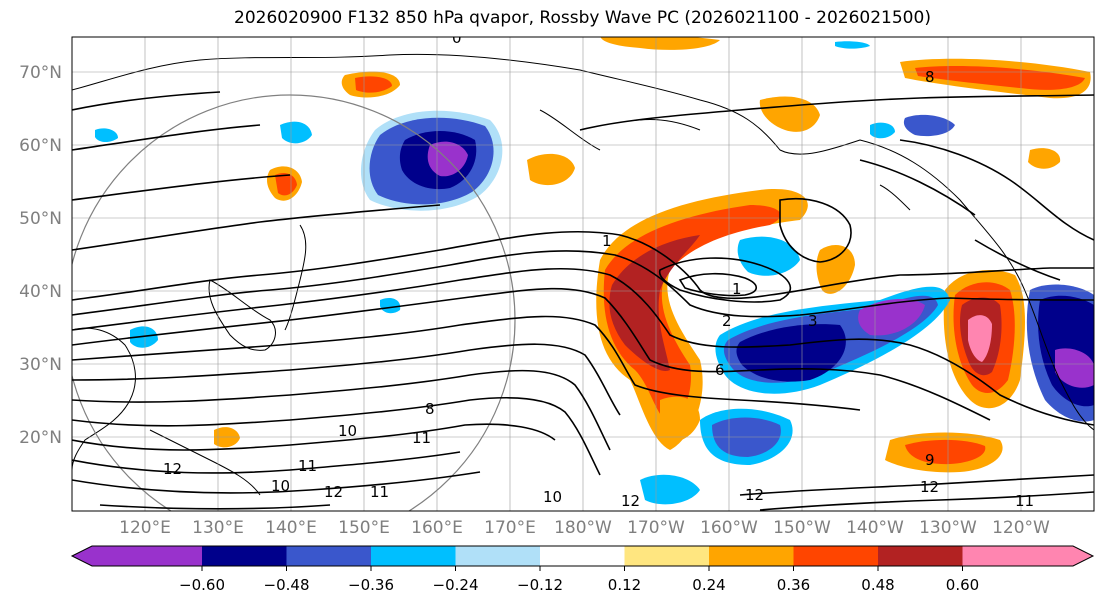  Describe the element at coordinates (793, 585) in the screenshot. I see `colorbar-tick-label: 0.36` at that location.